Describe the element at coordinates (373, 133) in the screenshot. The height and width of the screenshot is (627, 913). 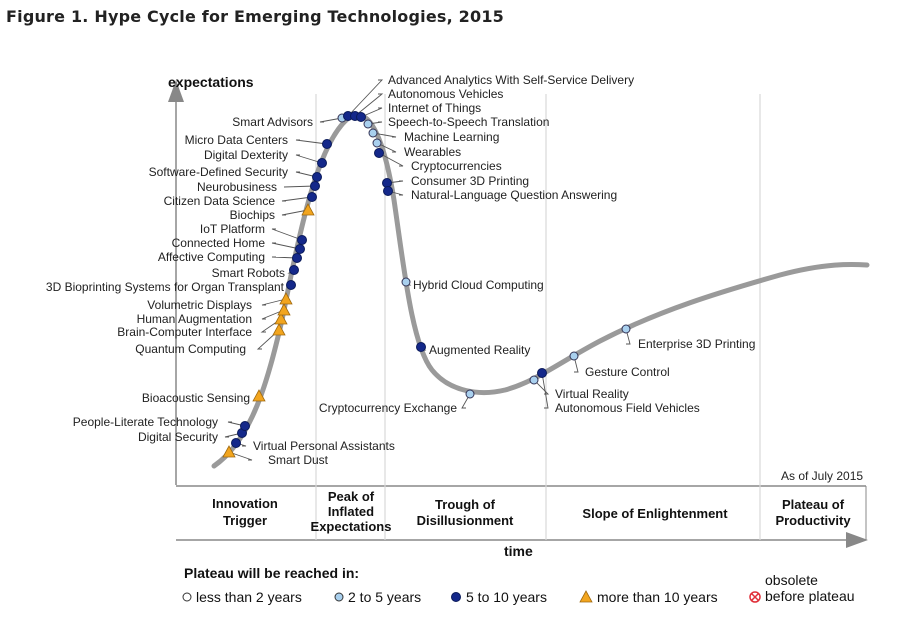
I see `marker-machine-learning` at that location.